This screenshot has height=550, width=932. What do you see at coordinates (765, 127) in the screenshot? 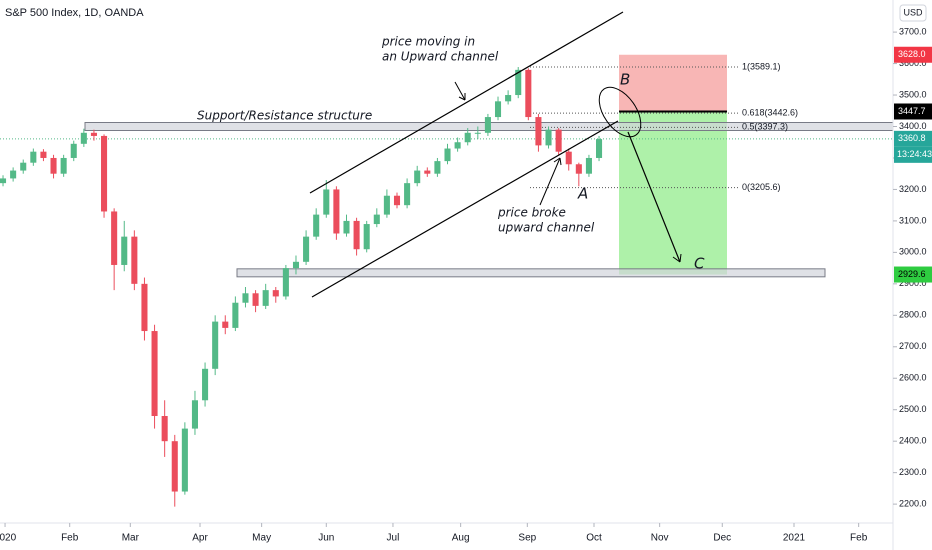
I see `fib-label: 0.5(3397.3)` at bounding box center [765, 127].